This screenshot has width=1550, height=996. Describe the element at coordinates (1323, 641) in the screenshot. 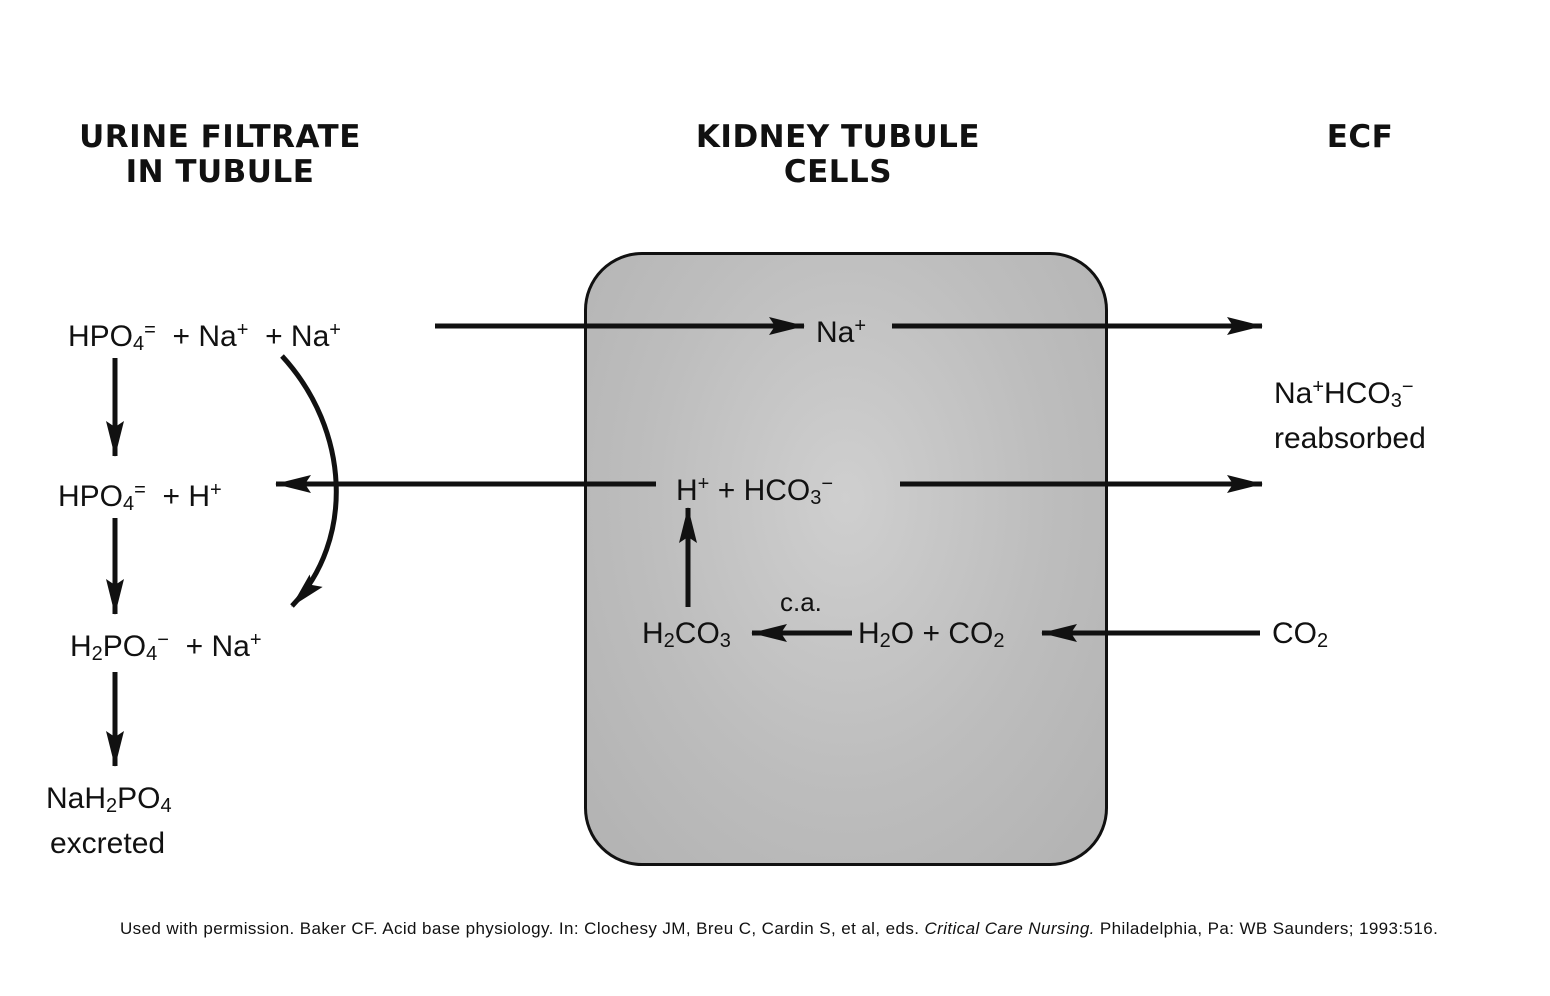

I see `ecf-co2-sub: 2` at that location.